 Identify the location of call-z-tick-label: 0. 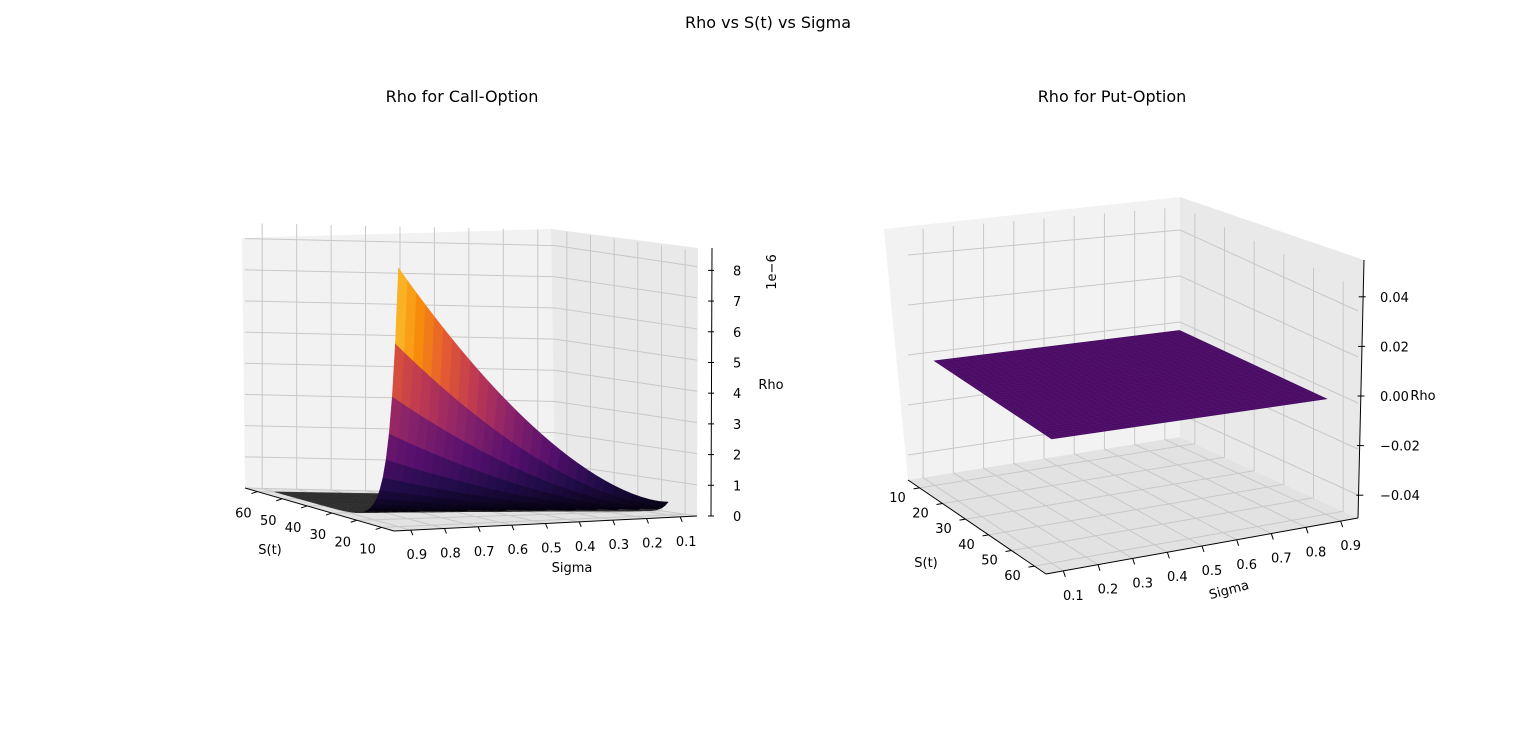
(737, 517).